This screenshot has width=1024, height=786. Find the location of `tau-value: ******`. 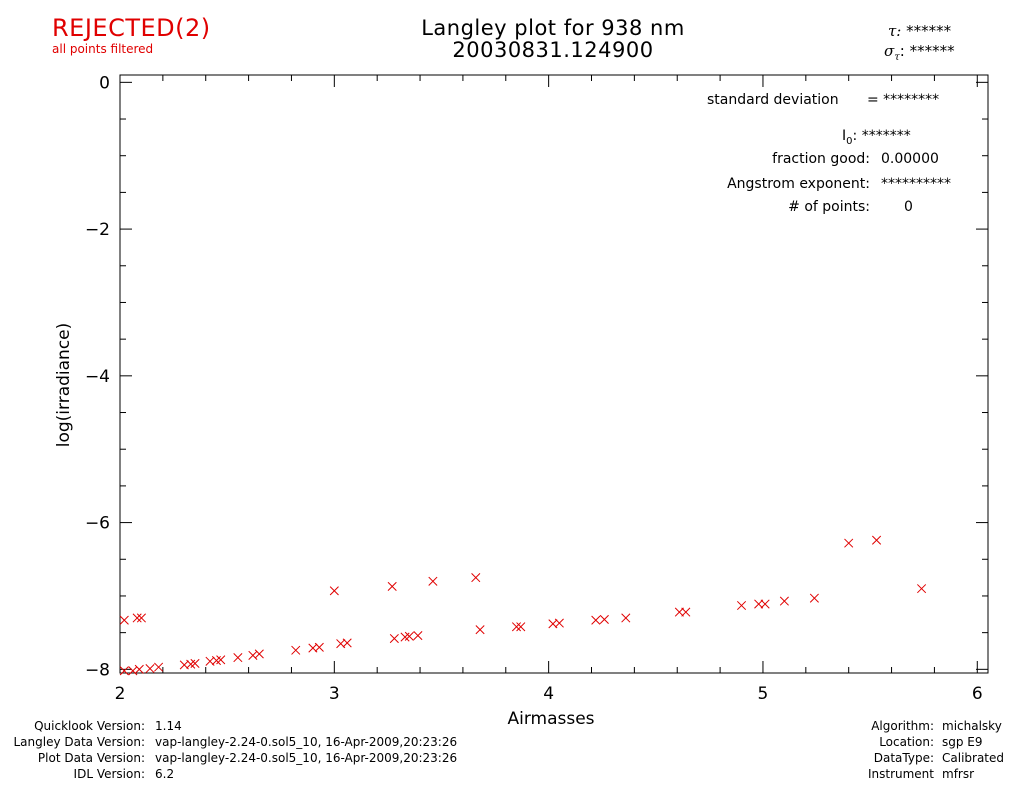

tau-value: ****** is located at coordinates (929, 31).